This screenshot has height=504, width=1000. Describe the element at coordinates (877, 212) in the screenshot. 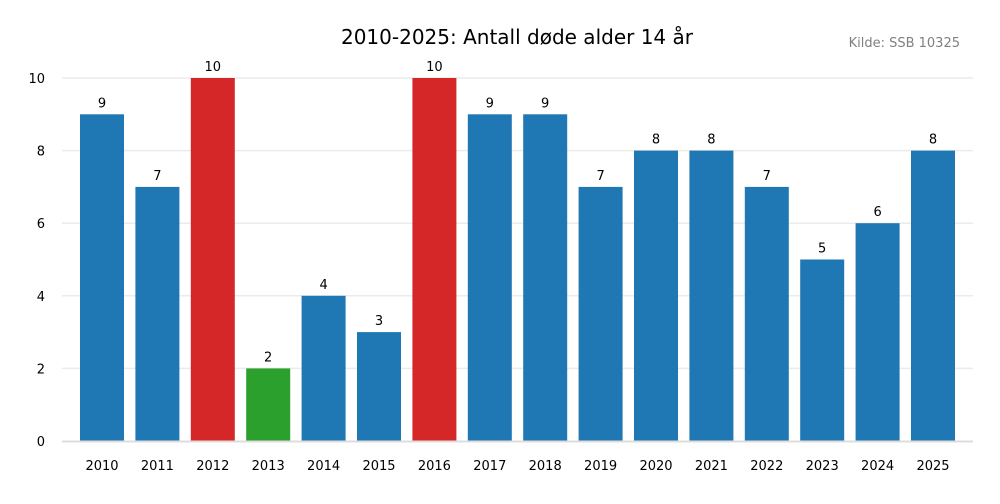

I see `data-label: 6` at that location.